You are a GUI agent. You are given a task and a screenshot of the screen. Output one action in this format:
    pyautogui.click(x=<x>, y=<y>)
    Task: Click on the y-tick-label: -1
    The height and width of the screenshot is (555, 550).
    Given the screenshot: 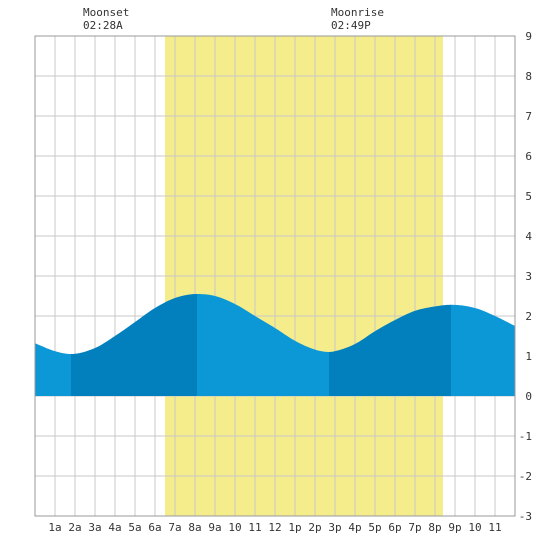 What is the action you would take?
    pyautogui.click(x=525, y=436)
    